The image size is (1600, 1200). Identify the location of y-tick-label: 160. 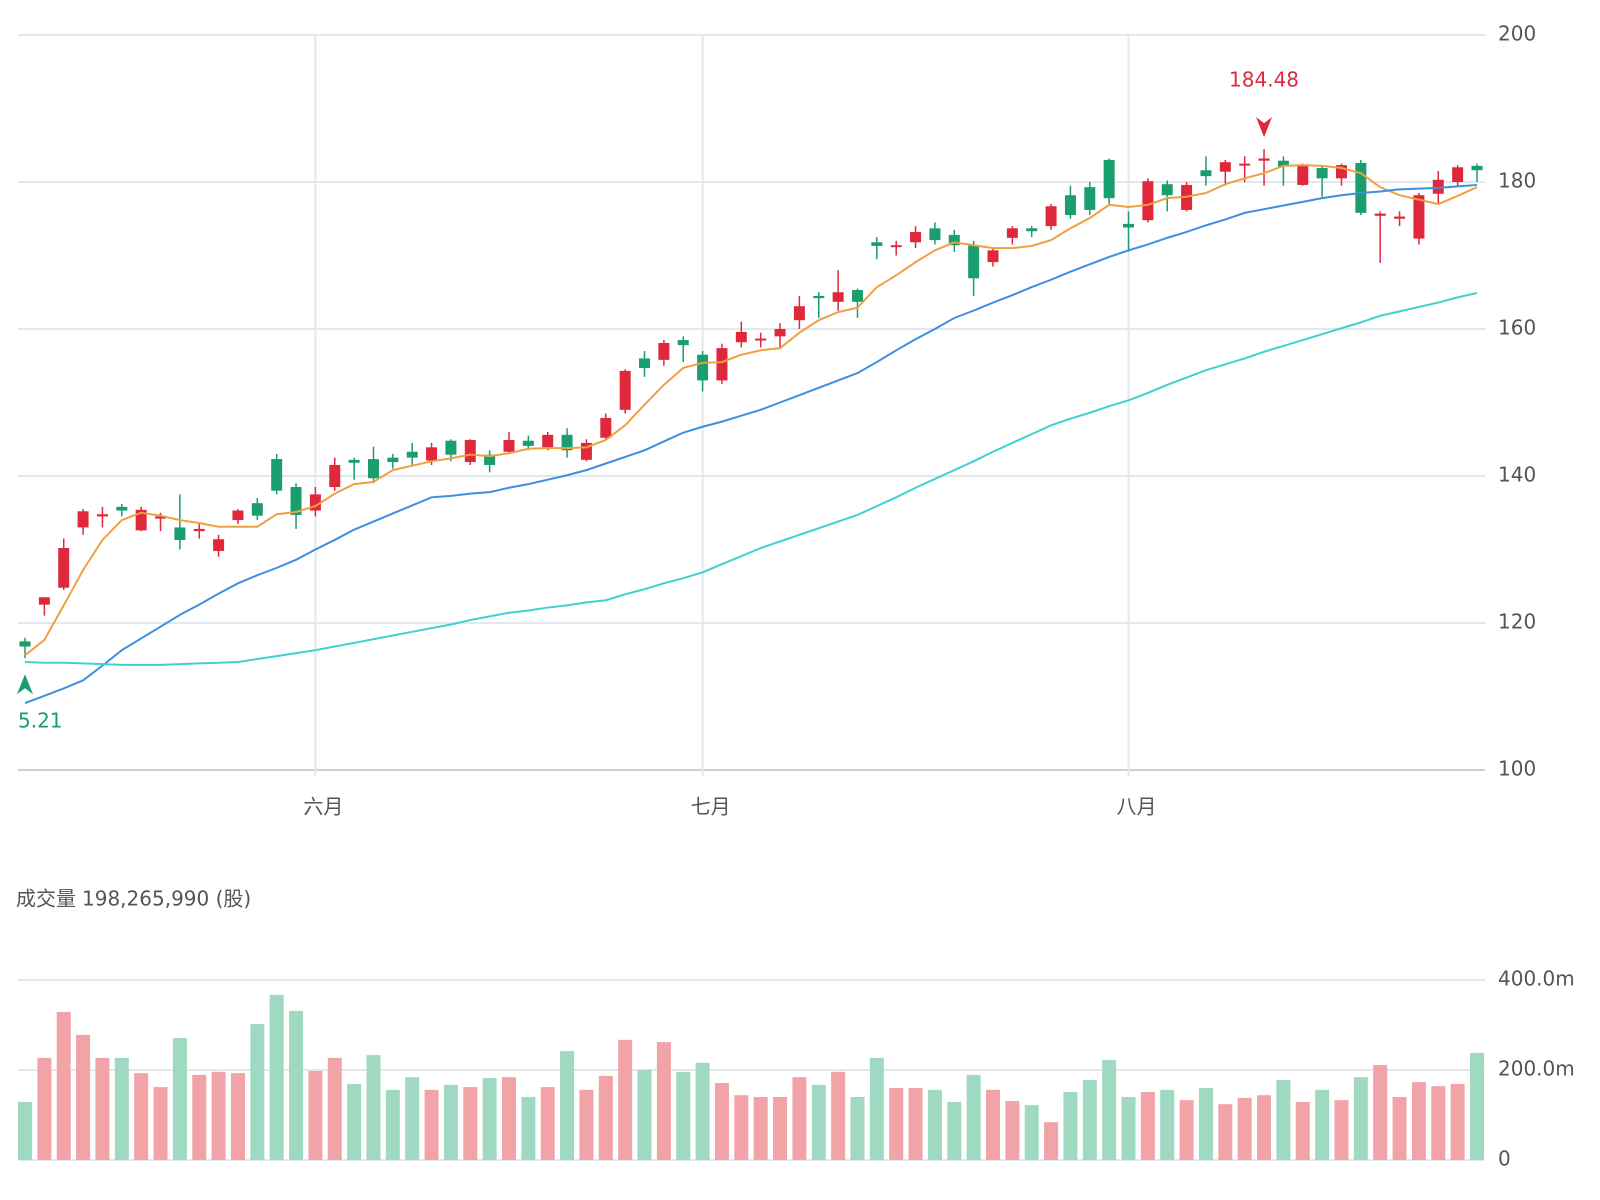
(1517, 328).